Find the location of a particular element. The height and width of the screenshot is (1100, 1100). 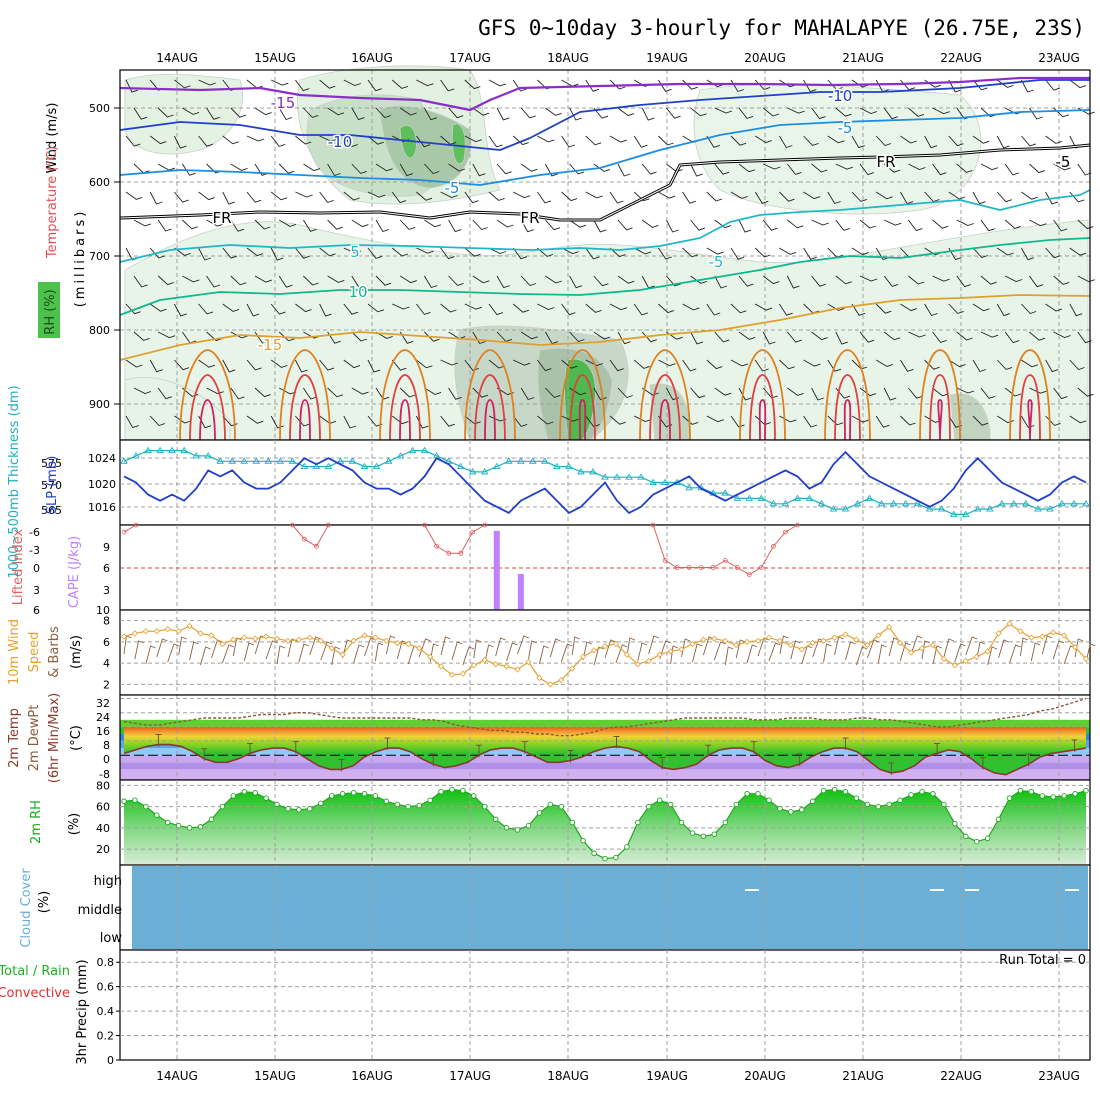

isotherm--10 is located at coordinates (604, 115).